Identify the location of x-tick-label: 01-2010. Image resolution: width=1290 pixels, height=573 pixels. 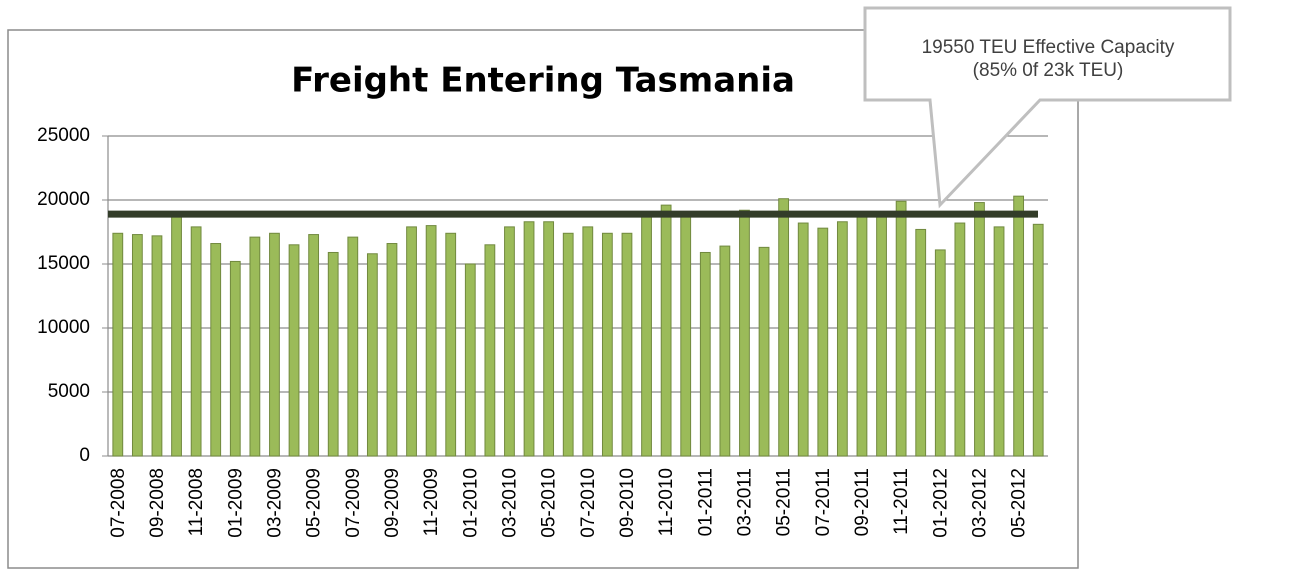
(470, 503).